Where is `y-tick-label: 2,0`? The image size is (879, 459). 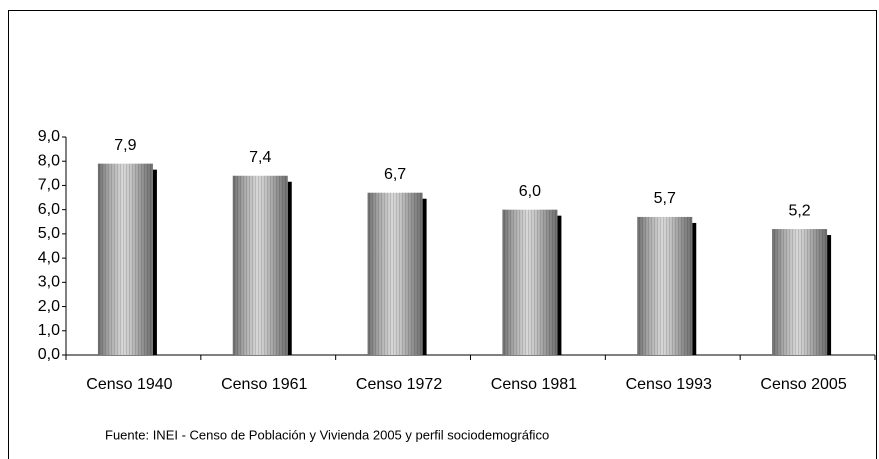 y-tick-label: 2,0 is located at coordinates (49, 306).